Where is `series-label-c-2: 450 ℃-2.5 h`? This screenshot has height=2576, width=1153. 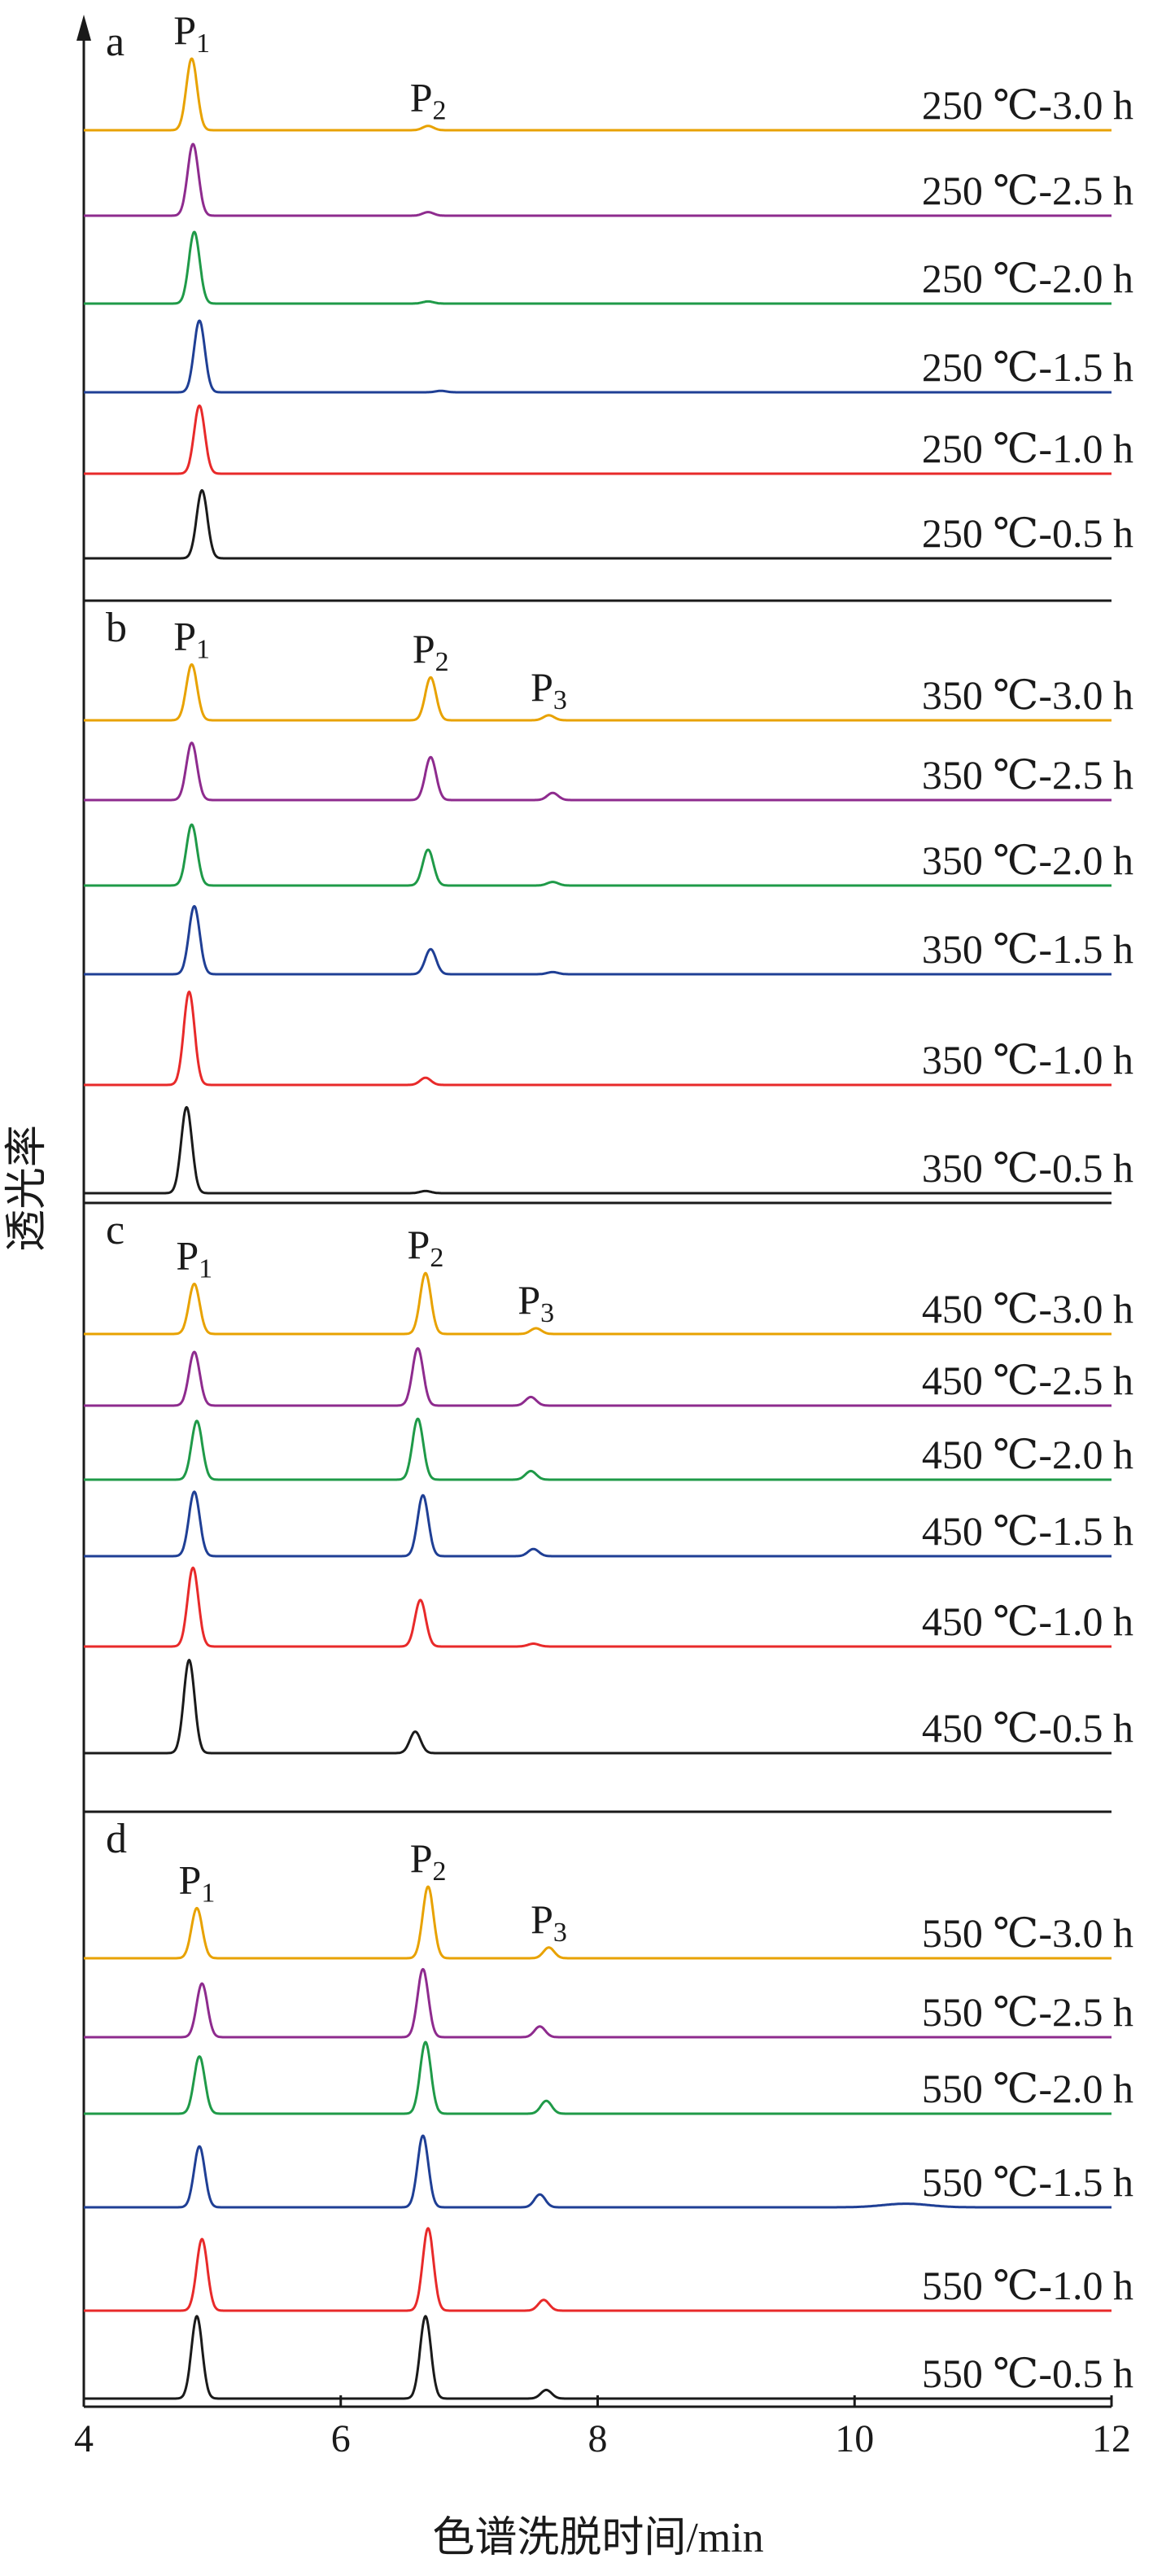 series-label-c-2: 450 ℃-2.5 h is located at coordinates (1027, 1380).